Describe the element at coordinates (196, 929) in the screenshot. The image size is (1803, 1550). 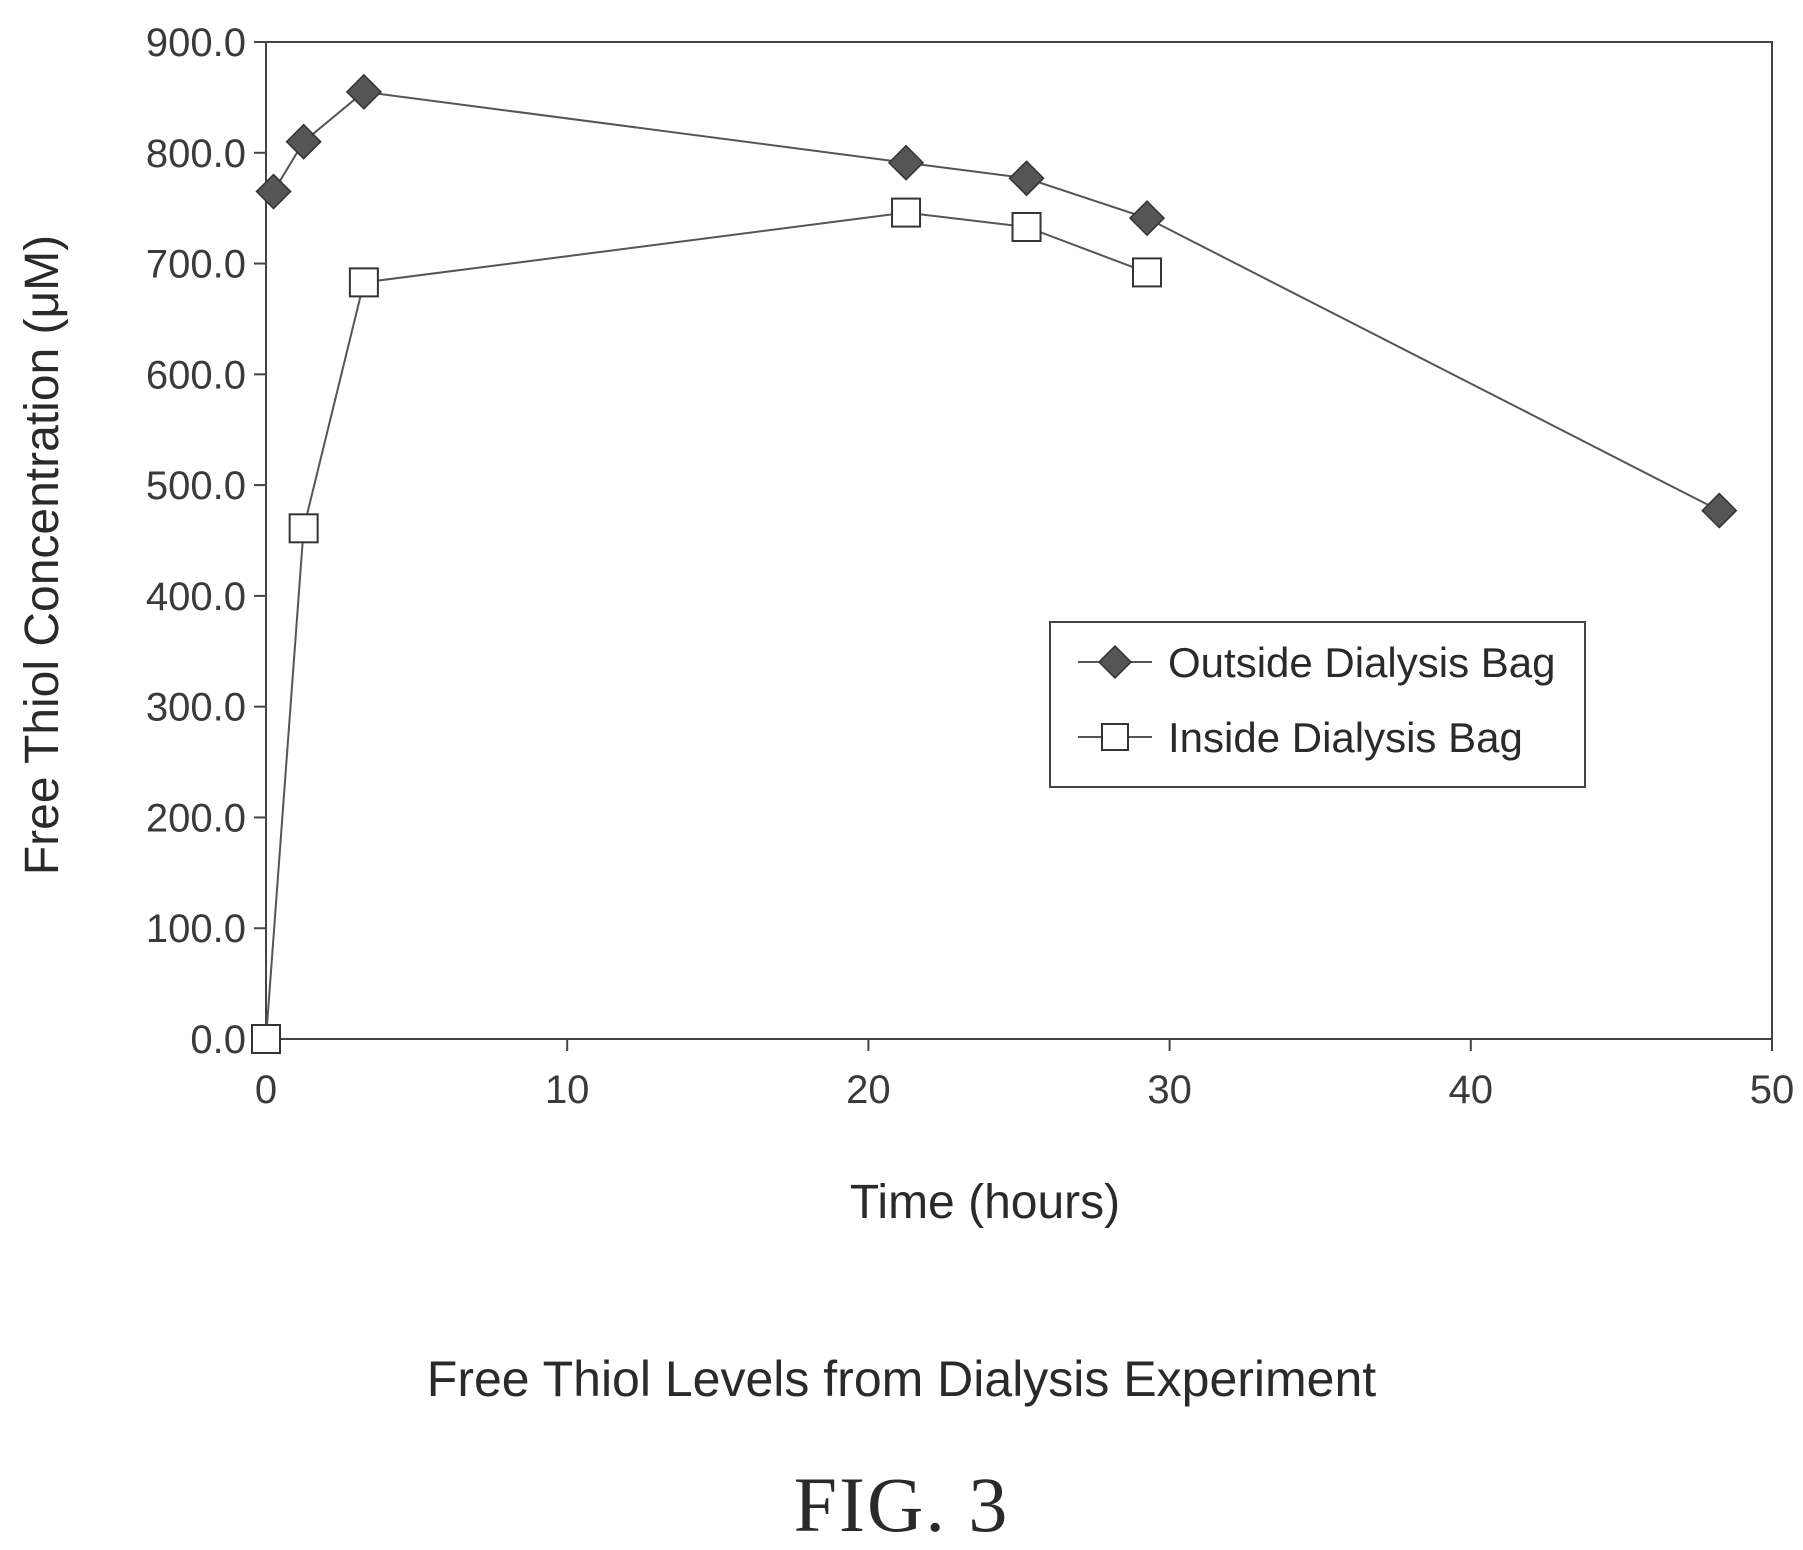
I see `y-tick-label: 100.0` at that location.